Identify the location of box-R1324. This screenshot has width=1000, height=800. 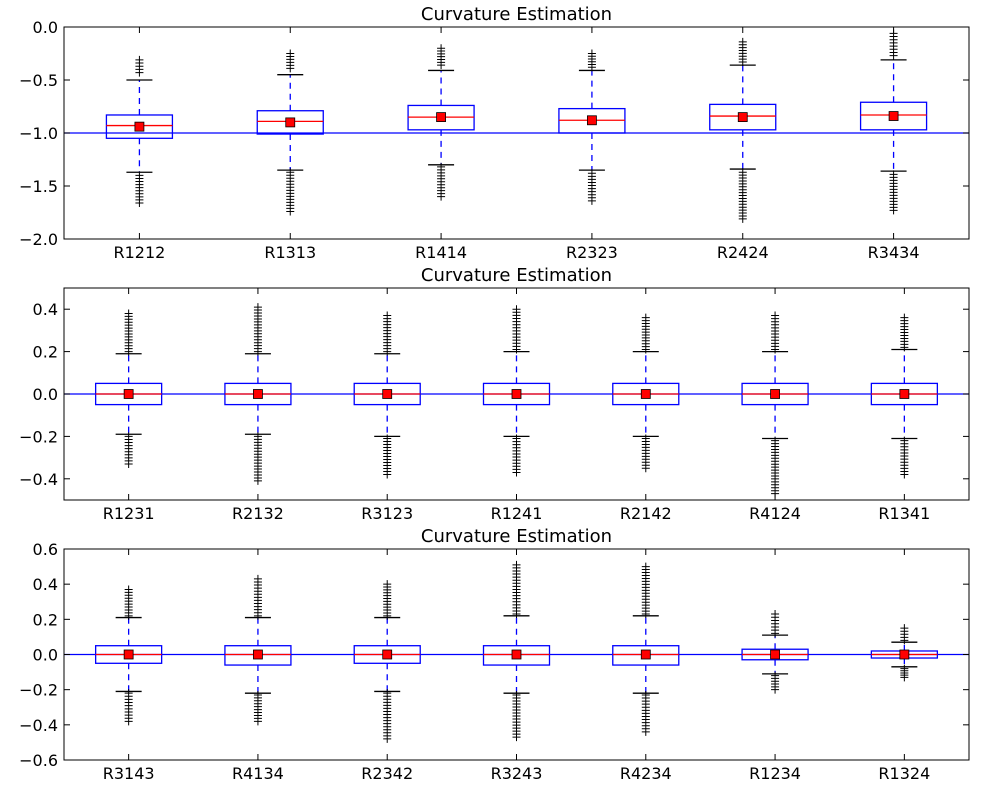
(904, 653).